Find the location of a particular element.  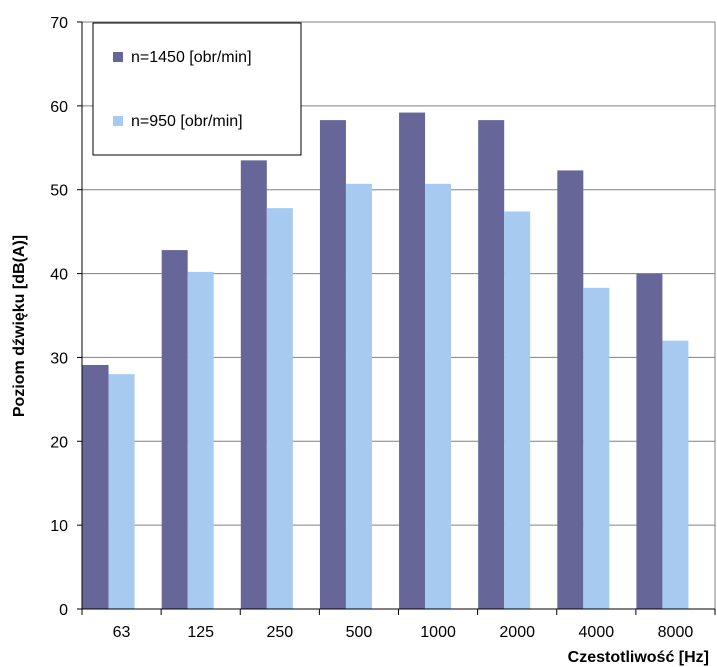

y-tick-label: 0 is located at coordinates (63, 610).